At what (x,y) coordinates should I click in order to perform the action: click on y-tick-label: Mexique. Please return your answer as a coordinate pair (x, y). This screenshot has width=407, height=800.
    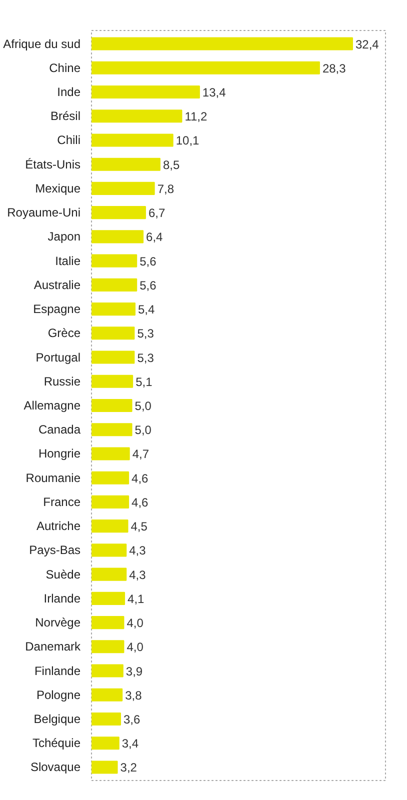
    Looking at the image, I should click on (58, 188).